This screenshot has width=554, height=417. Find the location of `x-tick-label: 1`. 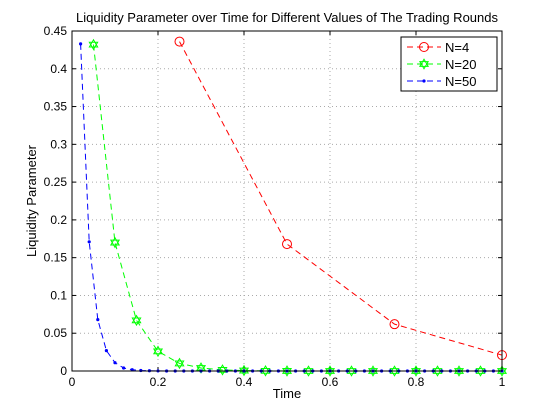

x-tick-label: 1 is located at coordinates (502, 382).